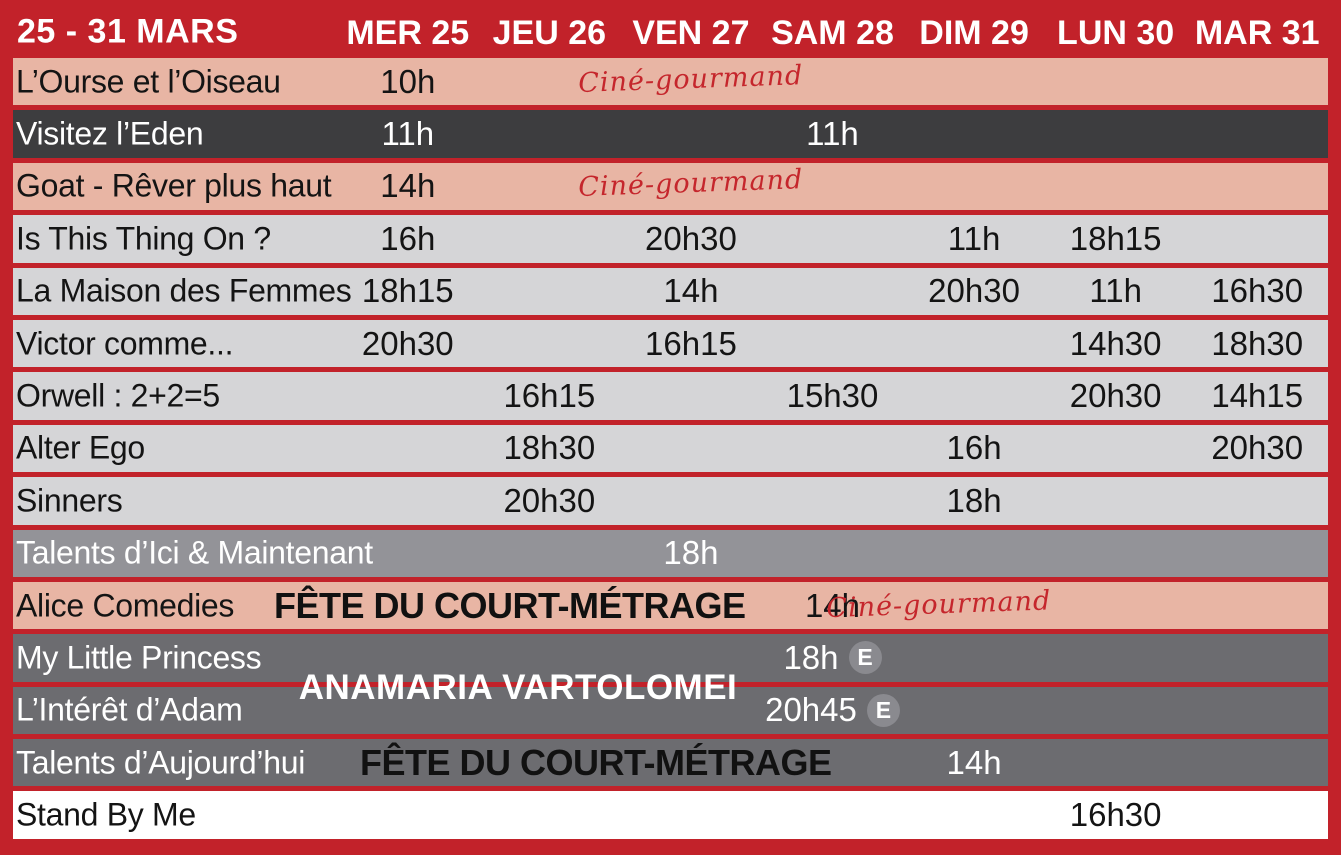  What do you see at coordinates (184, 290) in the screenshot?
I see `film-title: La Maison des Femmes` at bounding box center [184, 290].